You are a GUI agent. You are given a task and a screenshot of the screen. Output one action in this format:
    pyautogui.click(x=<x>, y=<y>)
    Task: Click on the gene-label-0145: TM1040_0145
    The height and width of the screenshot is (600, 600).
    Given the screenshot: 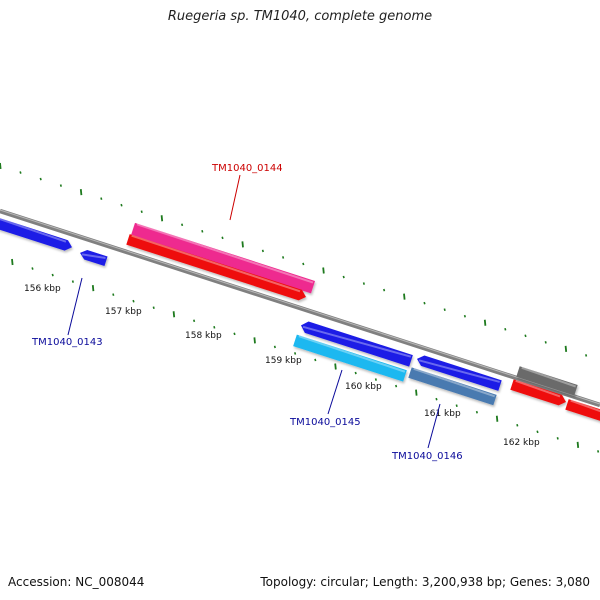 What is the action you would take?
    pyautogui.click(x=325, y=422)
    